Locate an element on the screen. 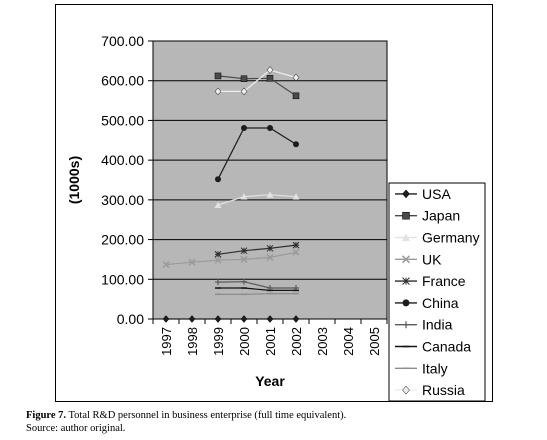  y-tick-label: 300.00 is located at coordinates (122, 200).